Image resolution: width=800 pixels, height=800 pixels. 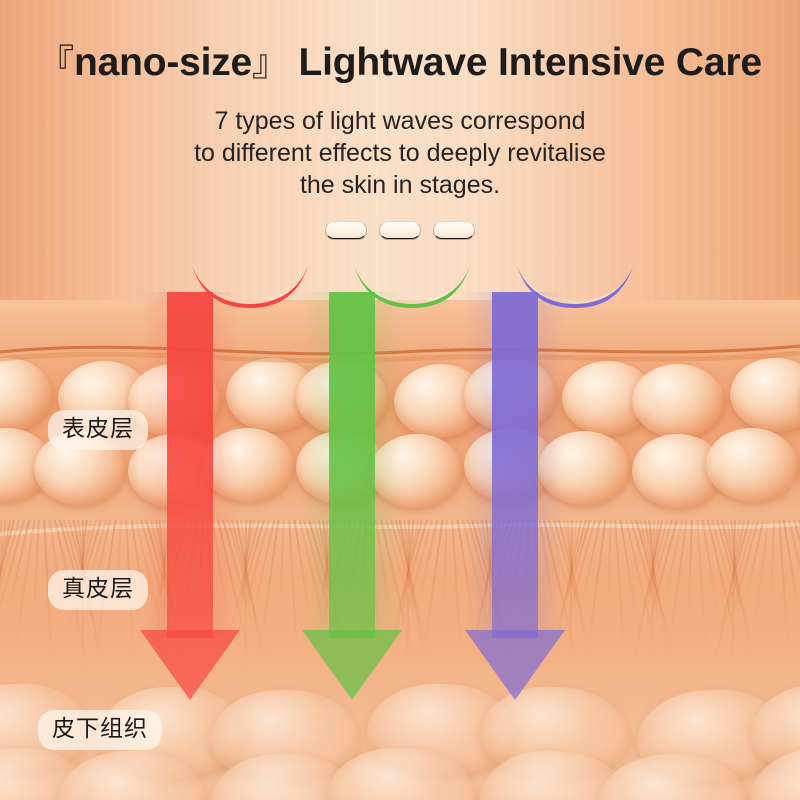 I want to click on emitter-indicator-group, so click(x=400, y=230).